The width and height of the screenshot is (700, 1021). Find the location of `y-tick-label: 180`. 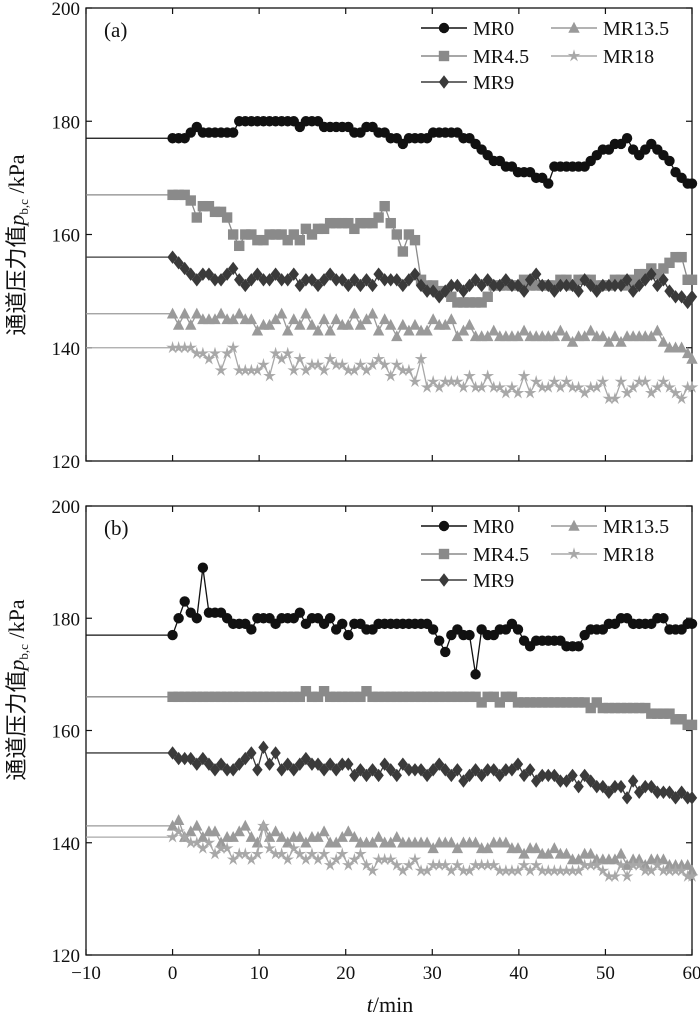

y-tick-label: 180 is located at coordinates (66, 122).